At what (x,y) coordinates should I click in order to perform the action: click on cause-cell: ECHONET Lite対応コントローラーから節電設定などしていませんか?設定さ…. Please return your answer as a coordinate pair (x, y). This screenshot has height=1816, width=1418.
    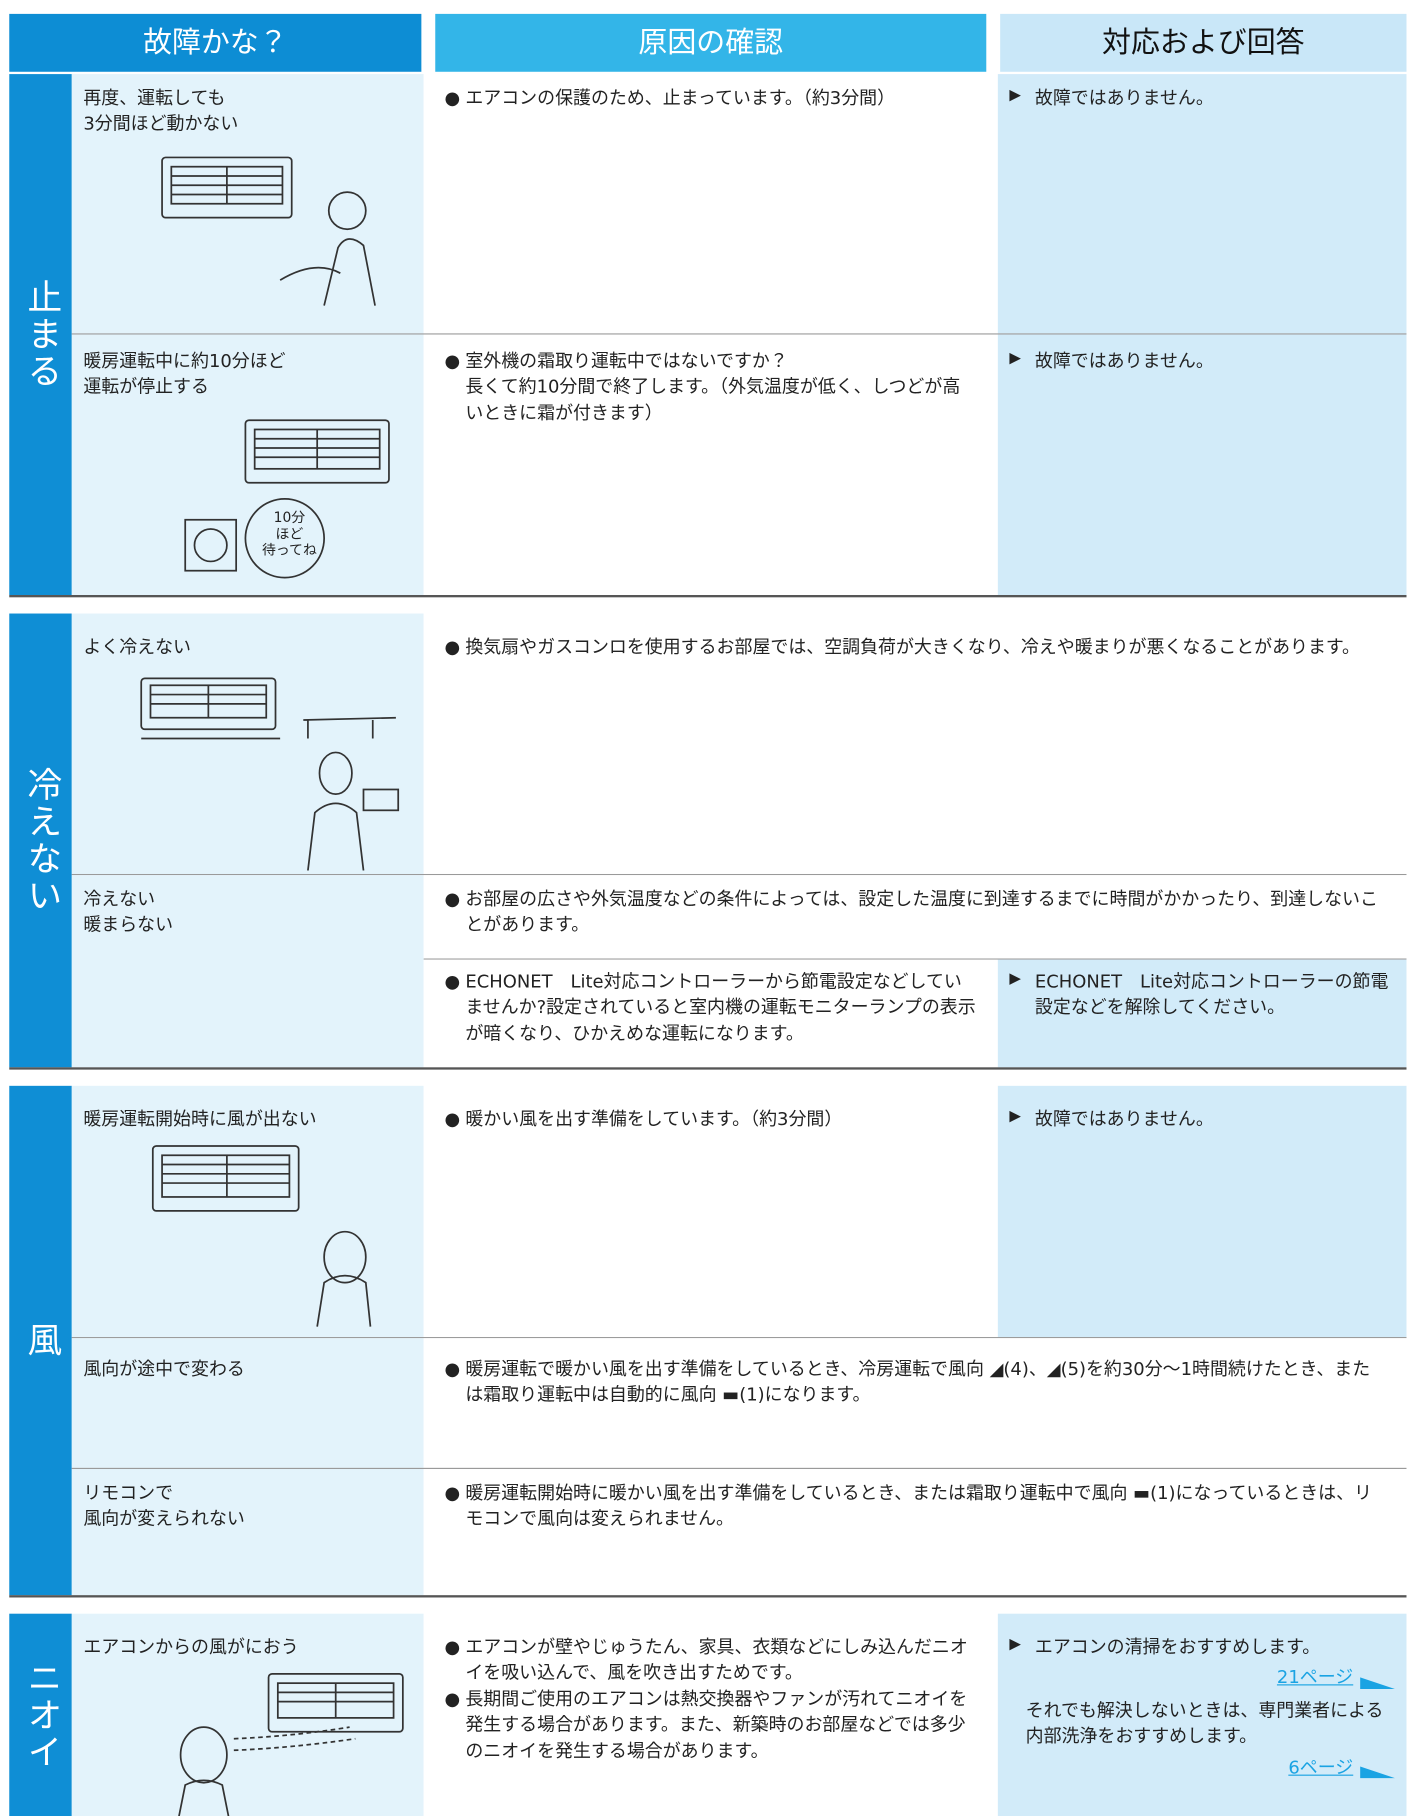
    Looking at the image, I should click on (710, 1013).